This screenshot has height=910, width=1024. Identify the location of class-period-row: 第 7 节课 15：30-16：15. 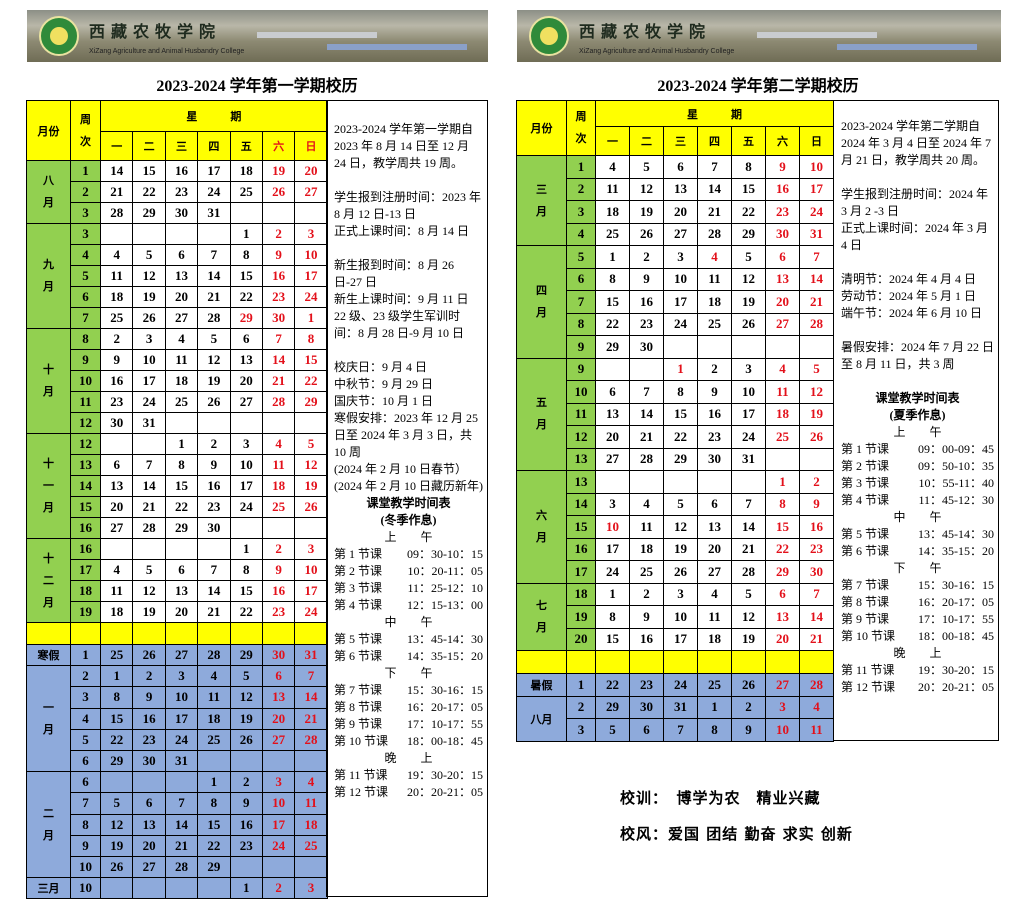
(917, 585).